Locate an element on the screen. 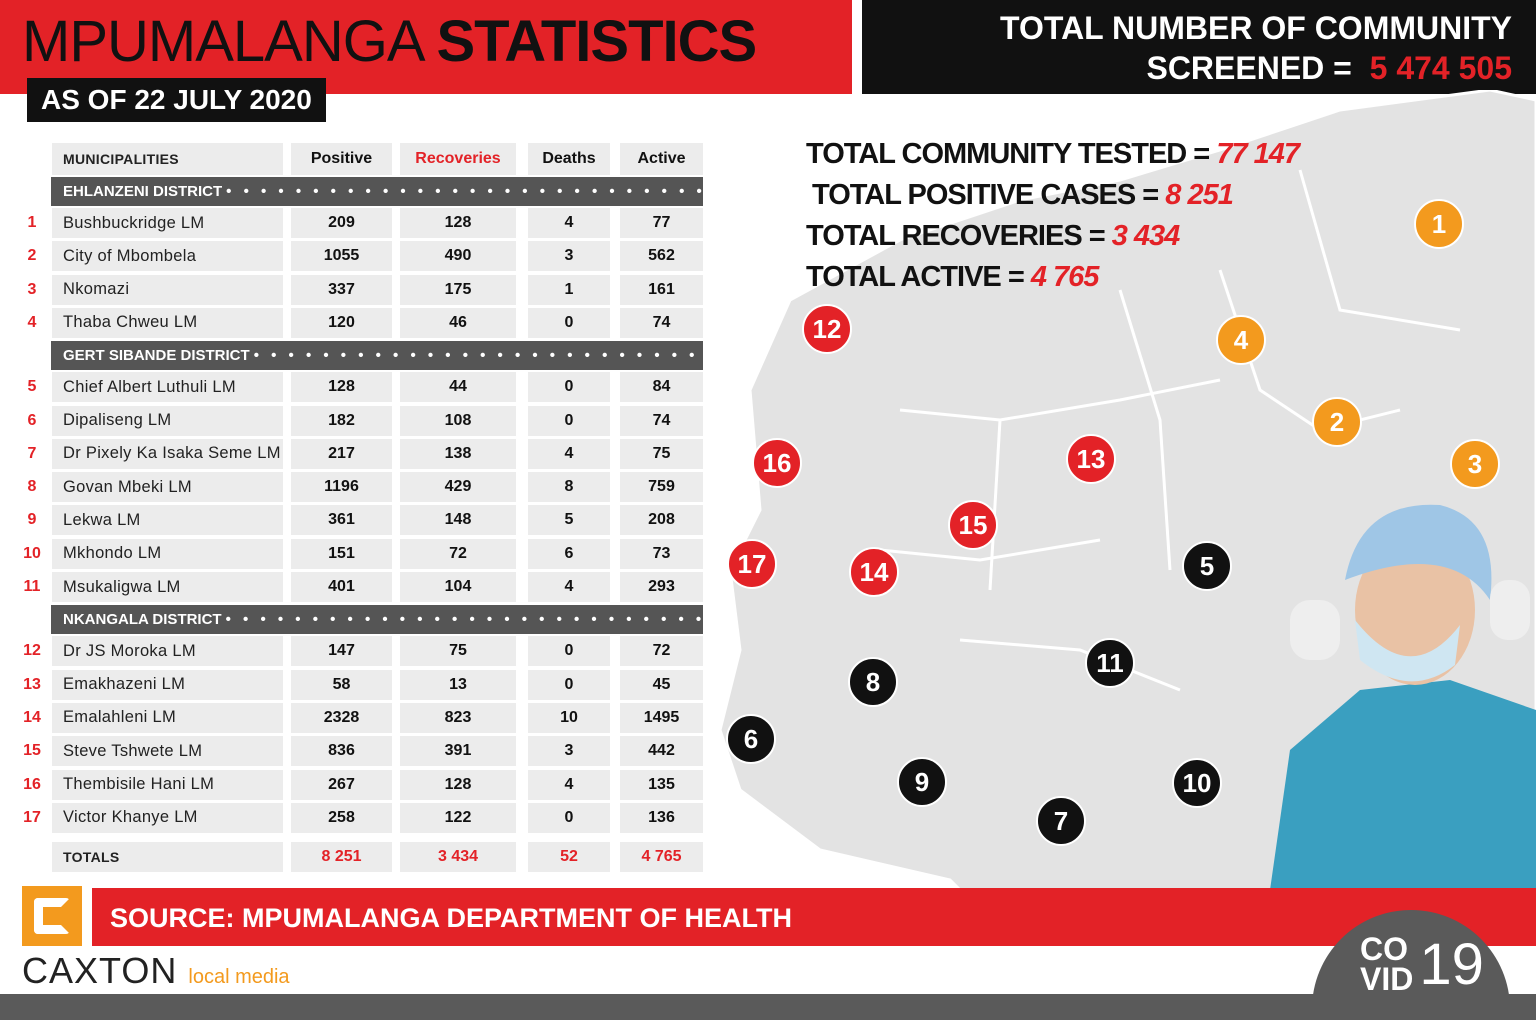 The height and width of the screenshot is (1020, 1536). caxton-logo-icon is located at coordinates (52, 916).